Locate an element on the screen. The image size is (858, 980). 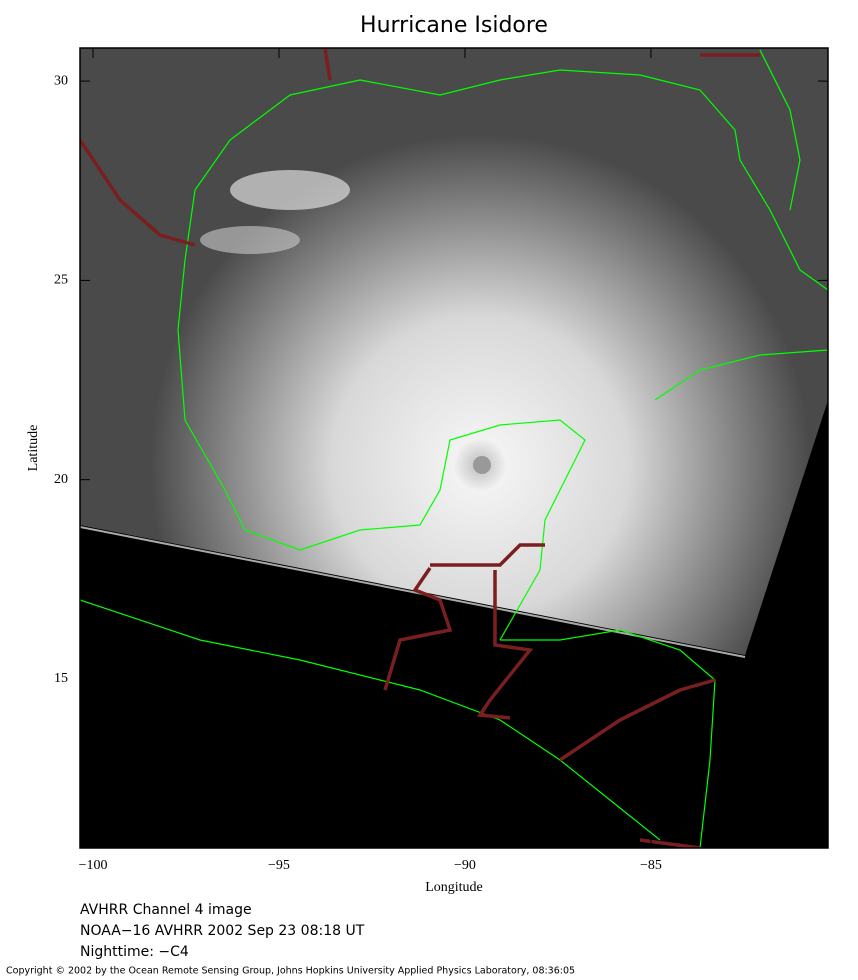
caption-line: NOAA−16 AVHRR 2002 Sep 23 08:18 UT is located at coordinates (222, 931).